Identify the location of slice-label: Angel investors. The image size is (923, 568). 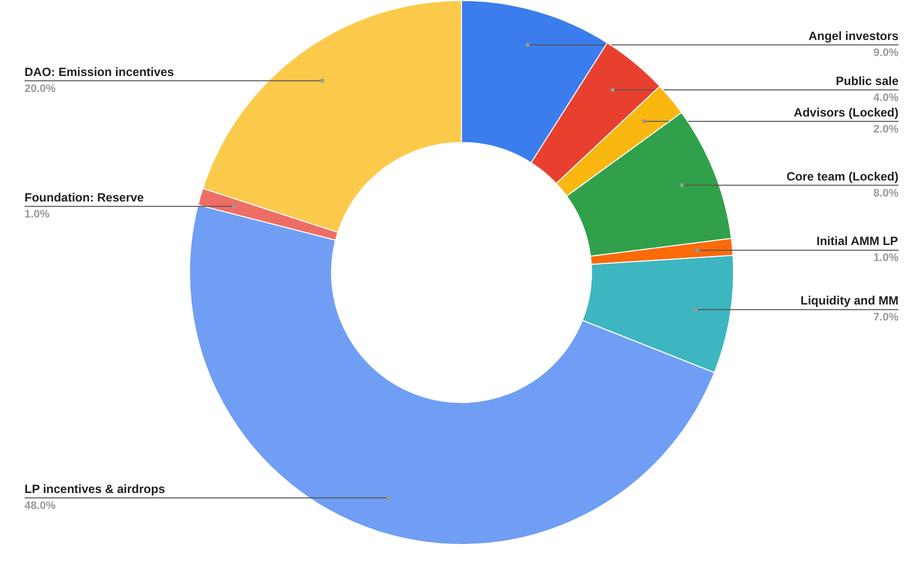
(853, 35).